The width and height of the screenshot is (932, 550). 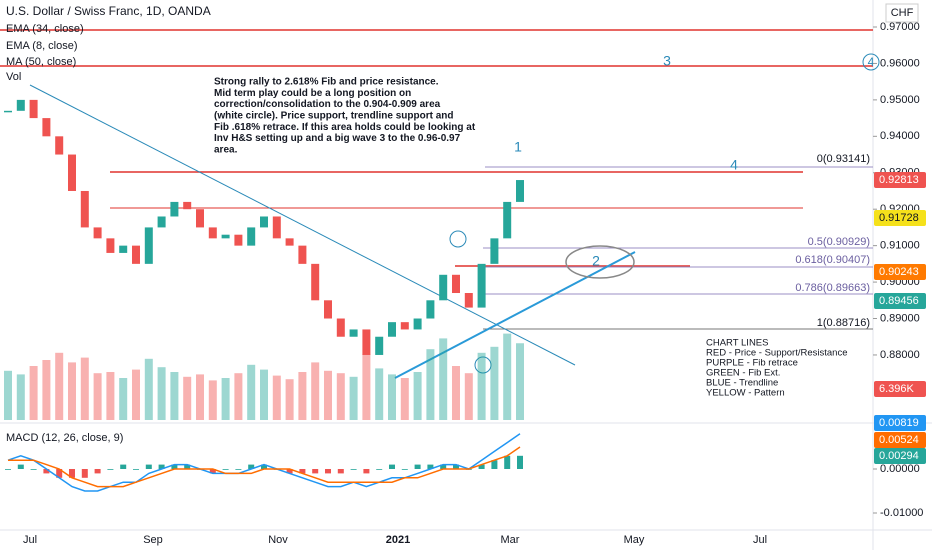 What do you see at coordinates (900, 63) in the screenshot?
I see `y-tick-label: 0.96000` at bounding box center [900, 63].